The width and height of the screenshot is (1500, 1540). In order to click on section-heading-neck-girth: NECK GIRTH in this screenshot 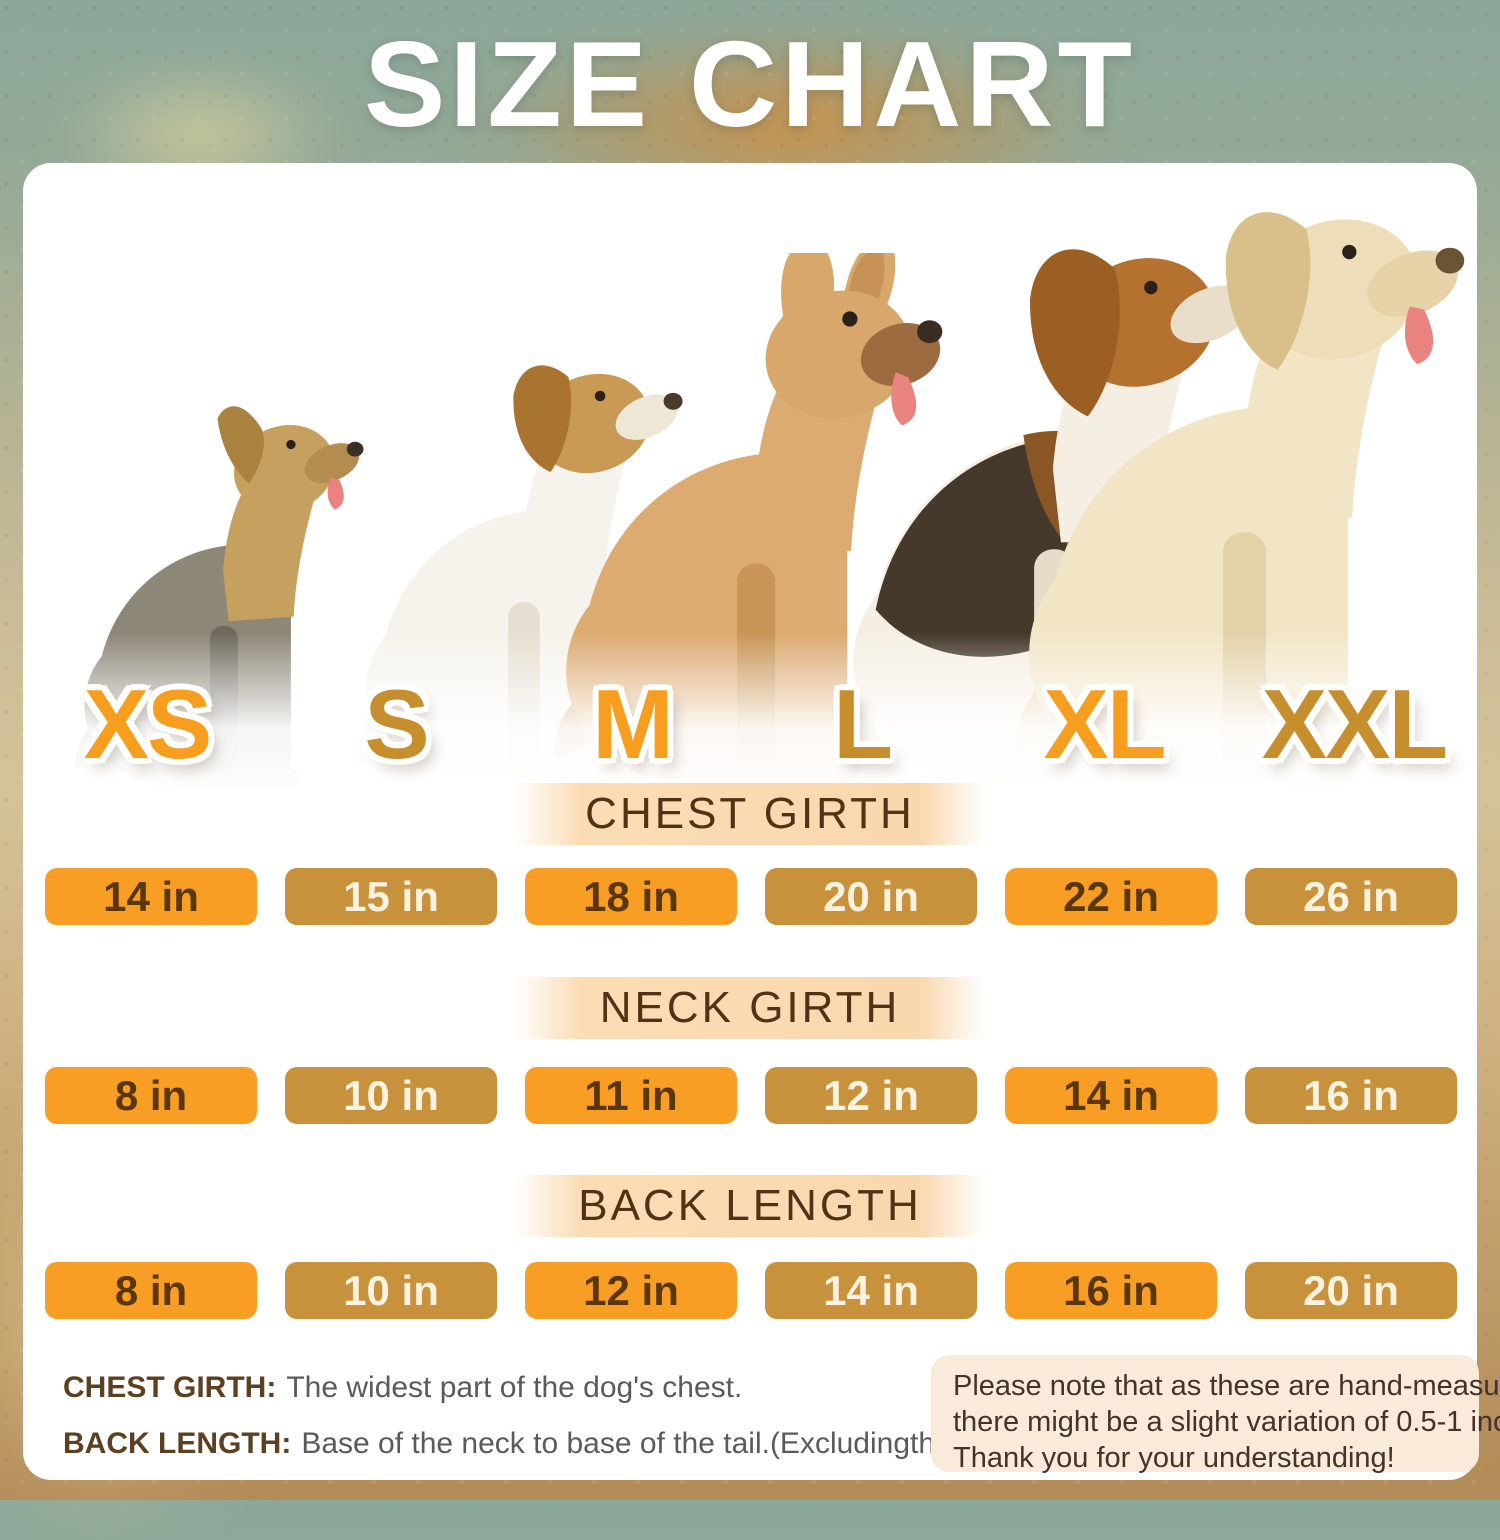, I will do `click(750, 1008)`.